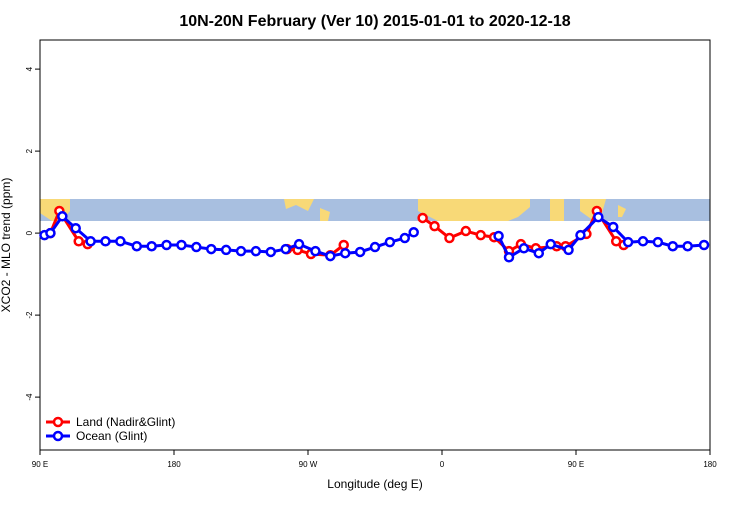  I want to click on y-tick-label: 2, so click(29, 150).